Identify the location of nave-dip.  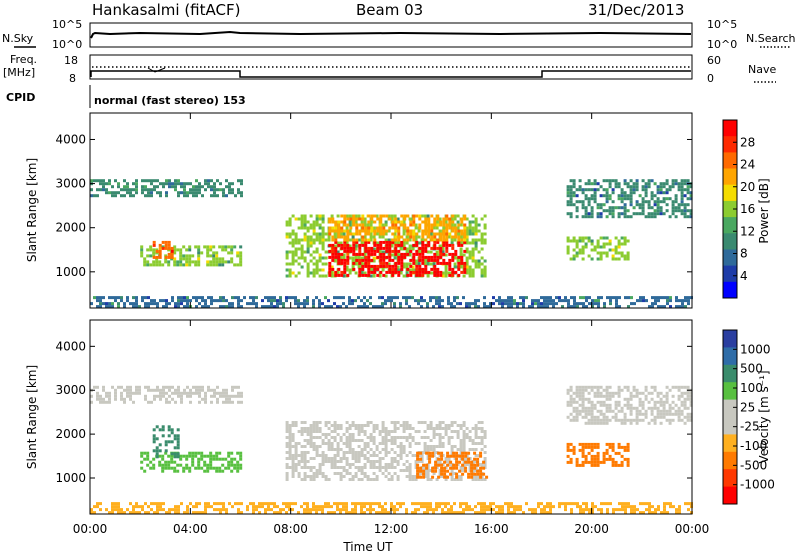
(156, 70).